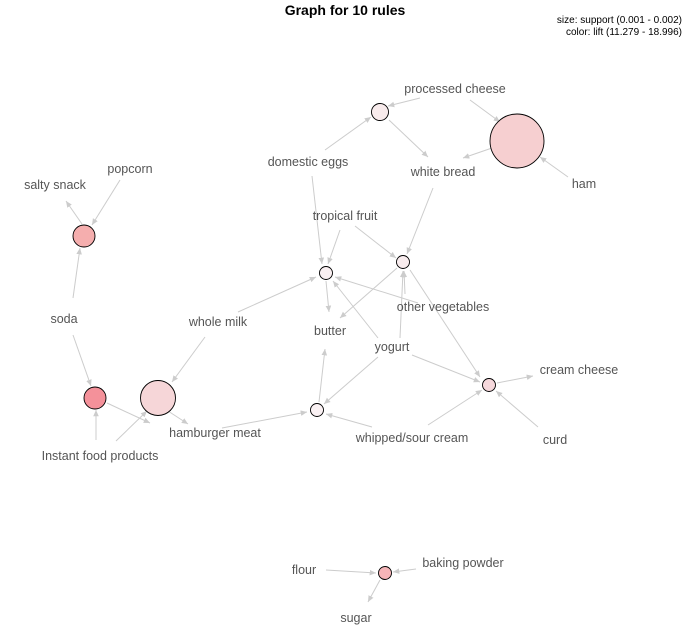 The image size is (690, 634). I want to click on graph-title: Graph for 10 rules, so click(345, 10).